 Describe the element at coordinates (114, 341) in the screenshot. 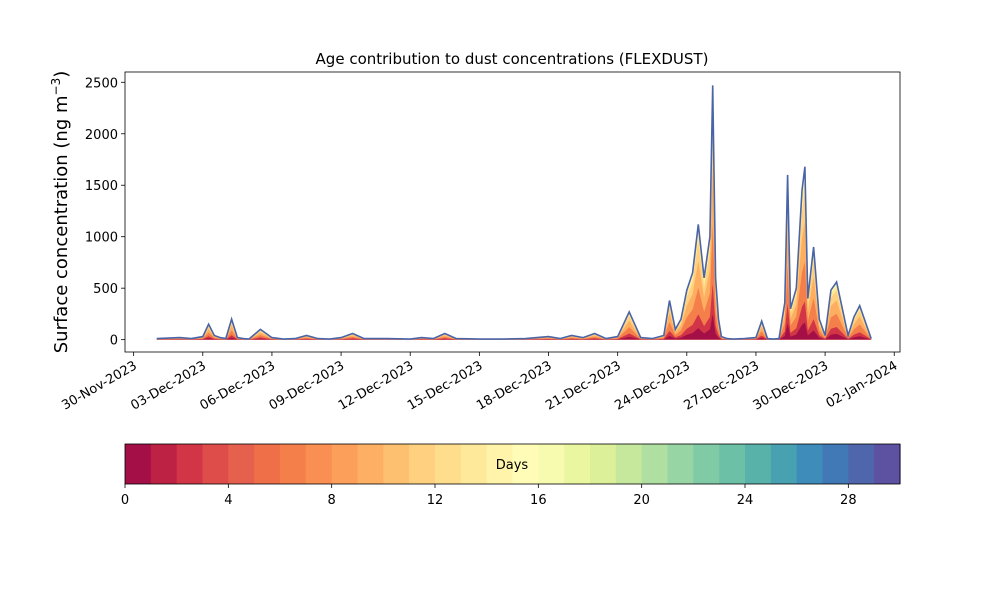

I see `y-tick-label: 0` at that location.